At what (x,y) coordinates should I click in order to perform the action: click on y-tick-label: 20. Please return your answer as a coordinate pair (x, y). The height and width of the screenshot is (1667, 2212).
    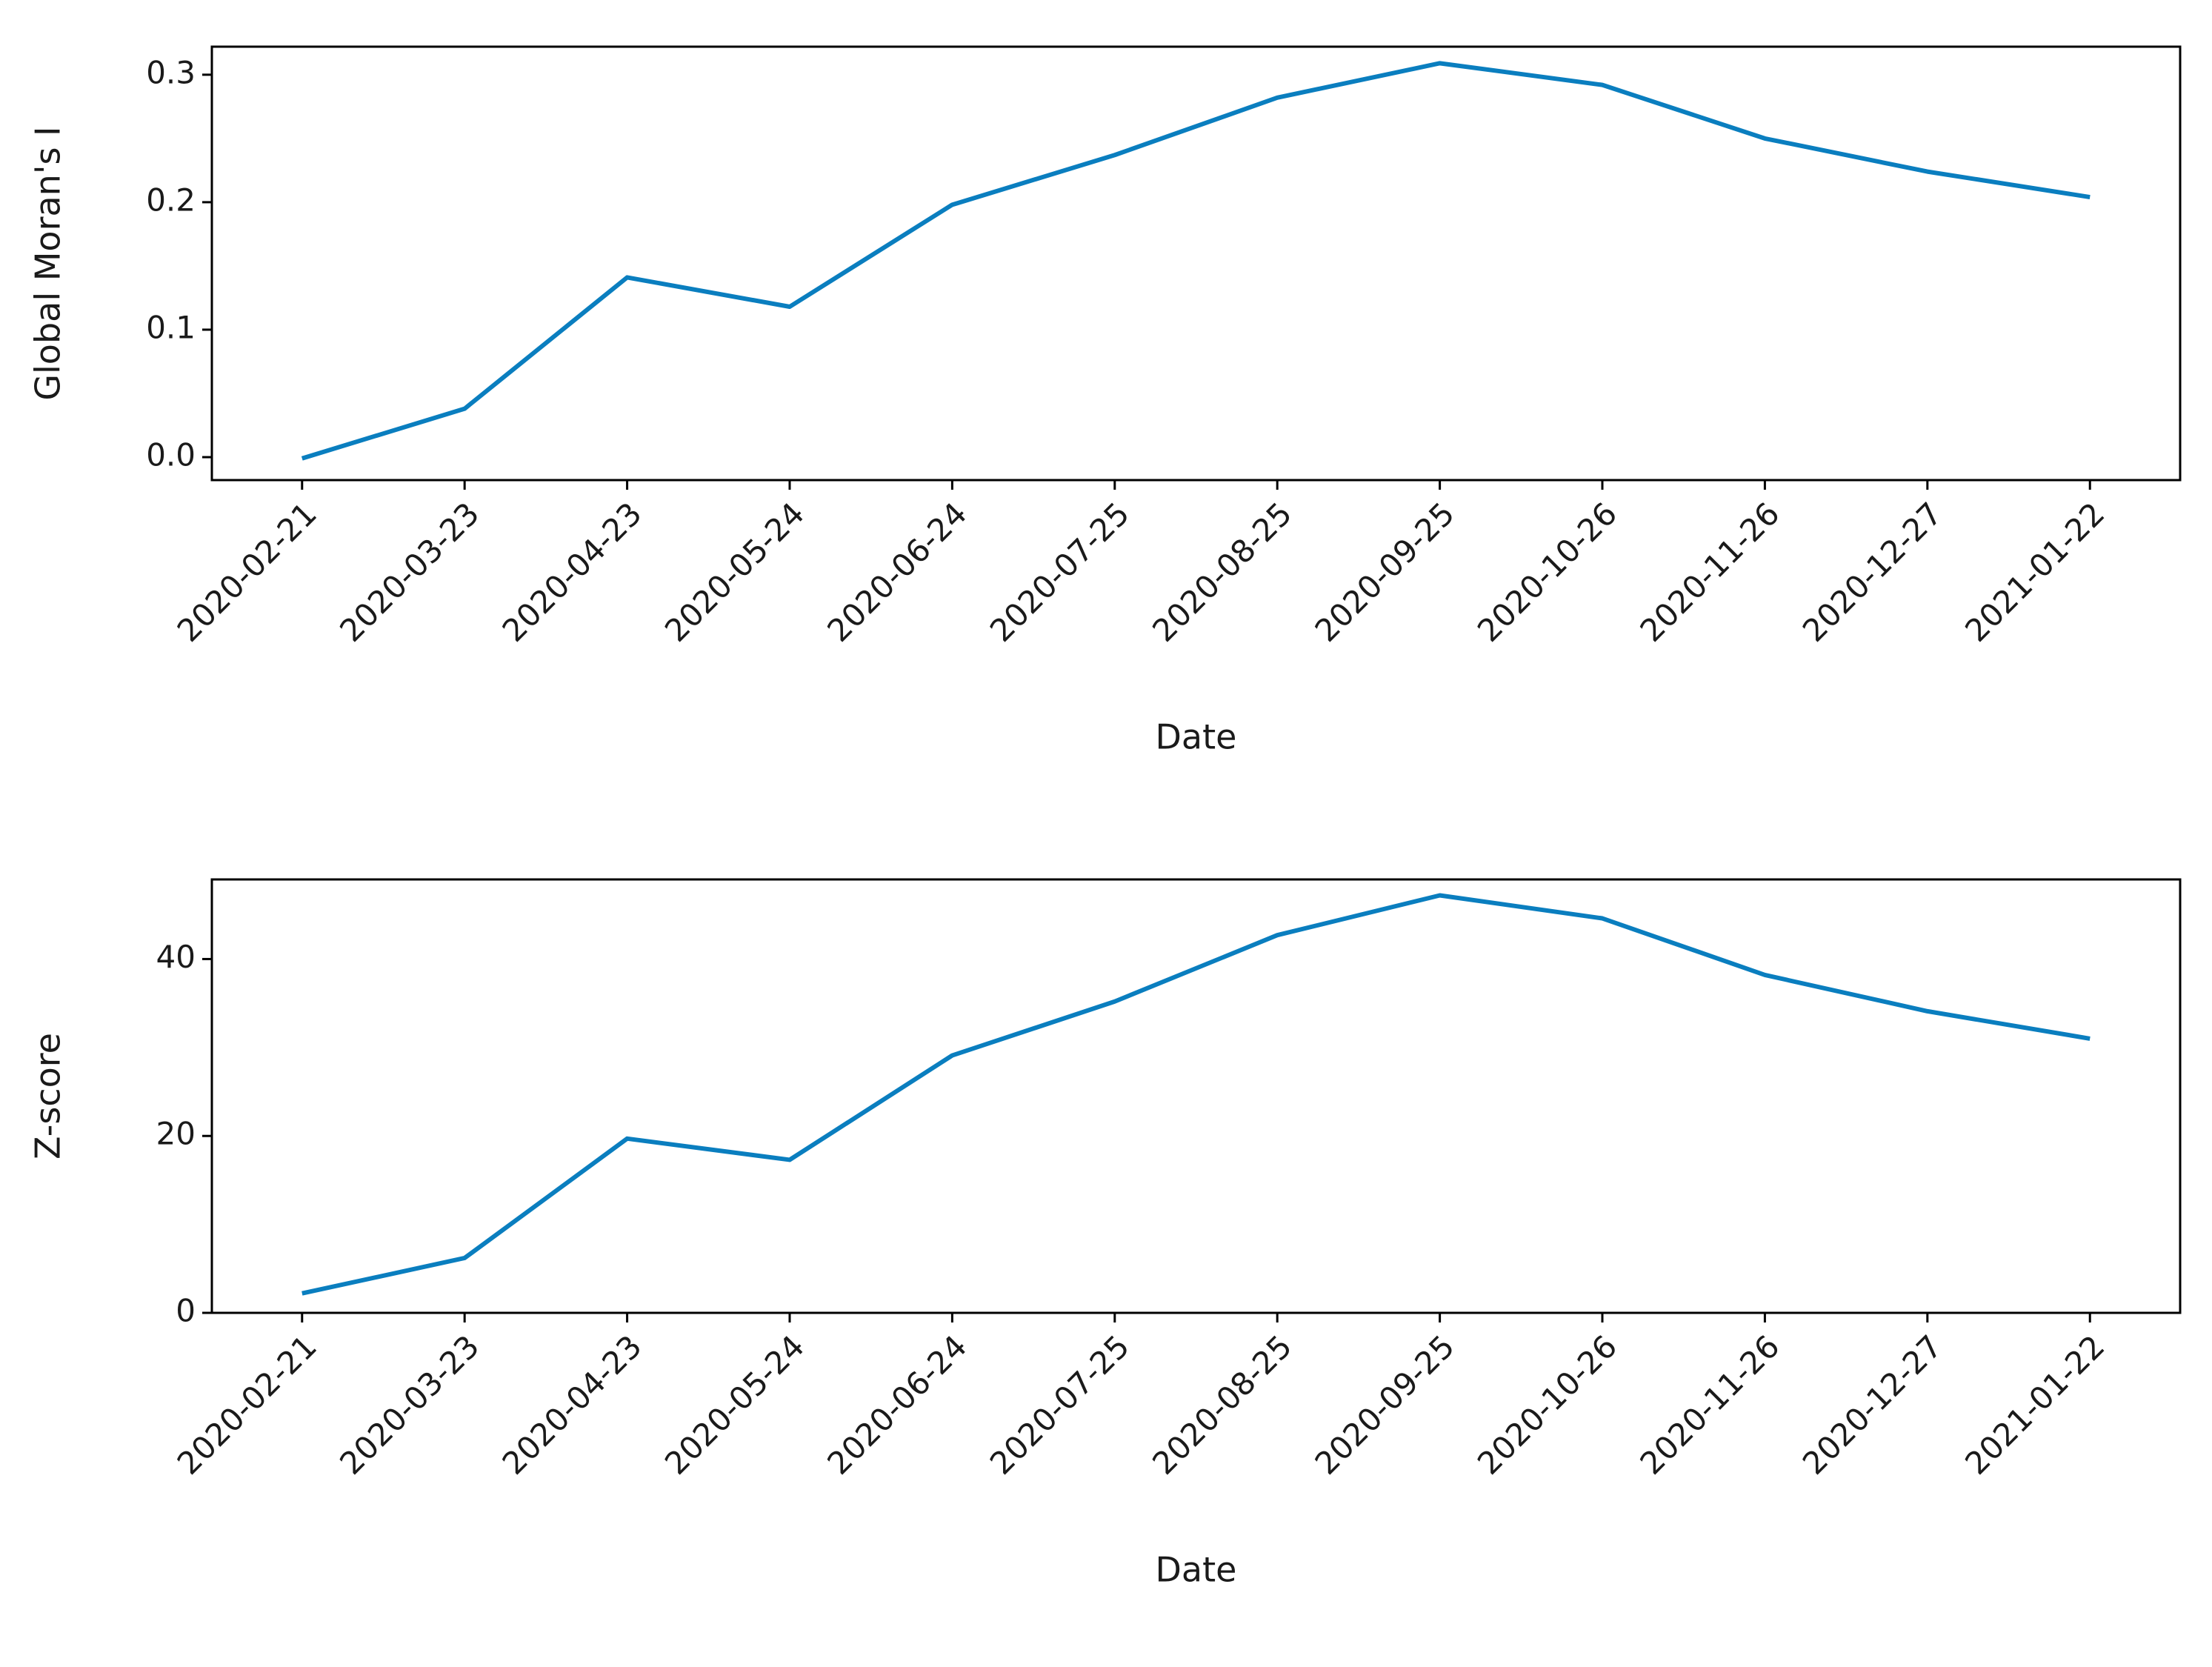
    Looking at the image, I should click on (176, 1134).